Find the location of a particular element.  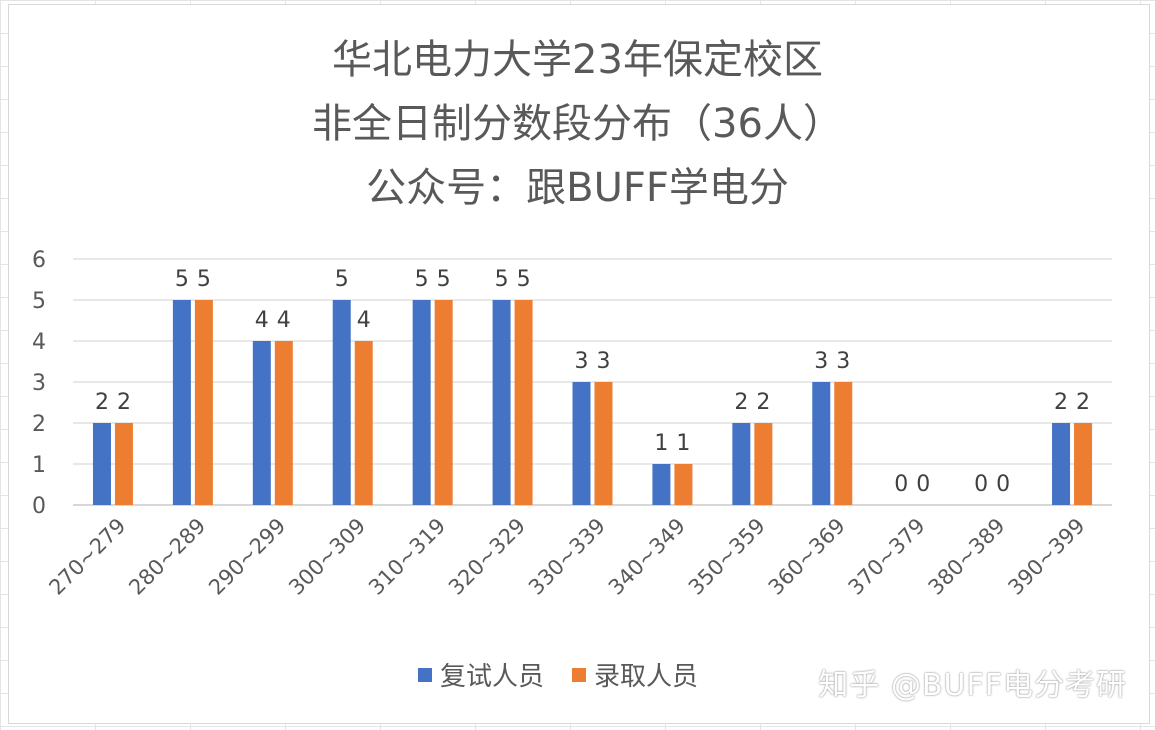

y-tick-label: 3 is located at coordinates (39, 383).